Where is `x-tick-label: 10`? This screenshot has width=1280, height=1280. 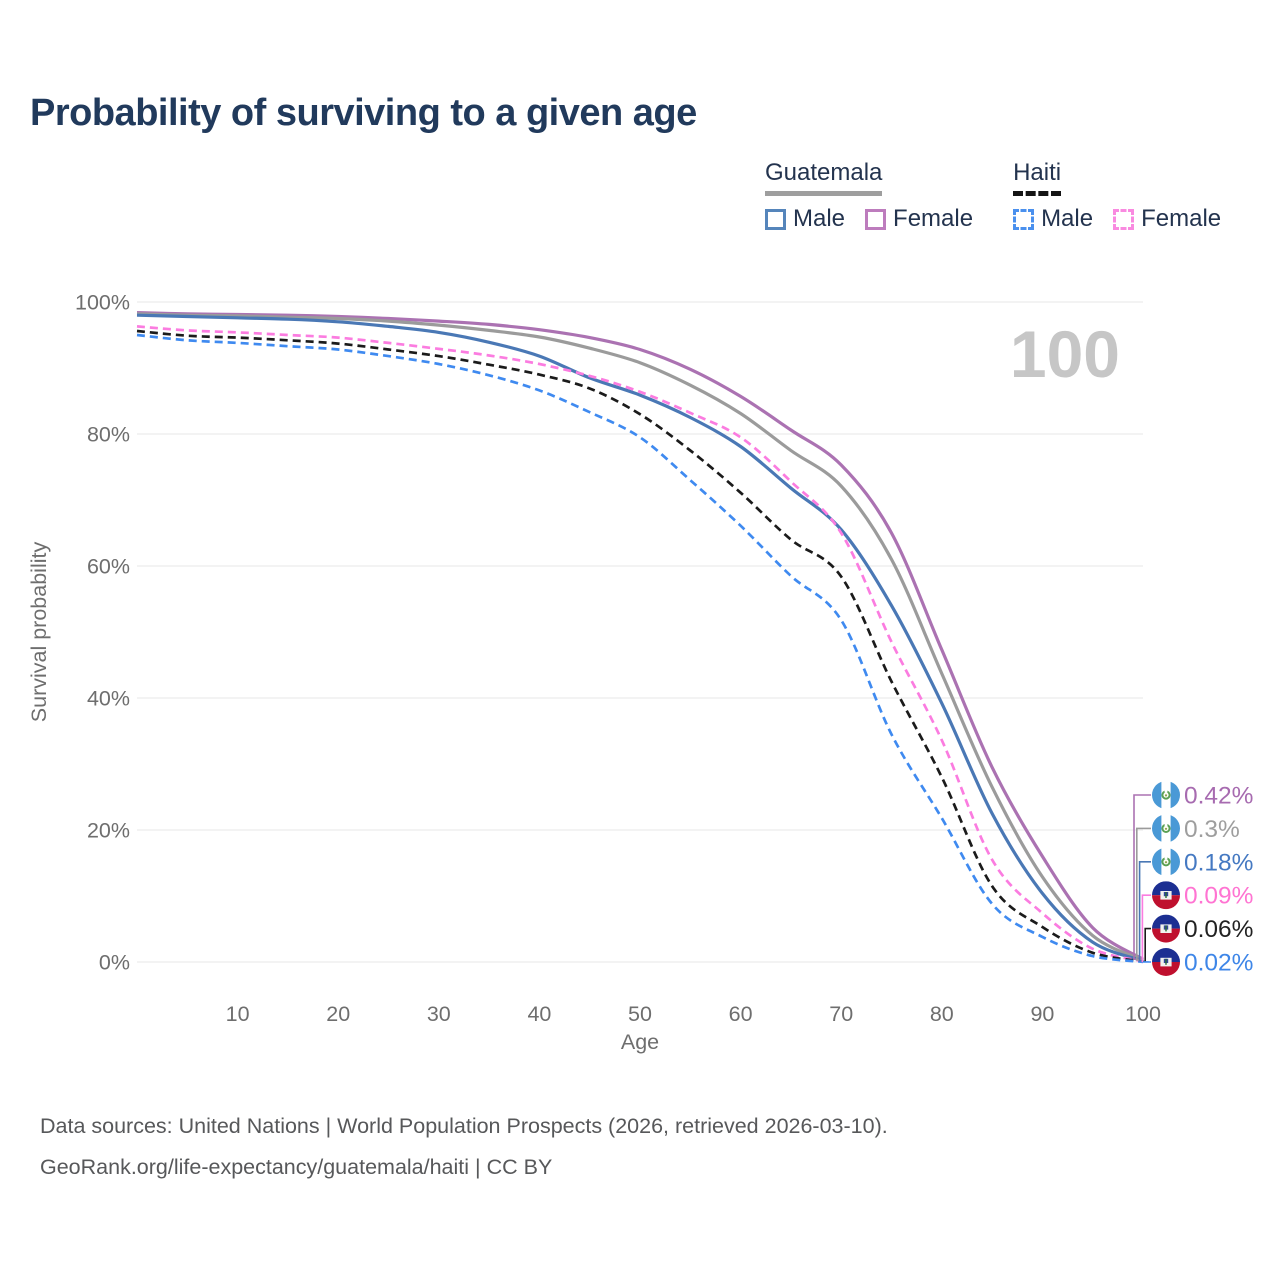
x-tick-label: 10 is located at coordinates (238, 1014).